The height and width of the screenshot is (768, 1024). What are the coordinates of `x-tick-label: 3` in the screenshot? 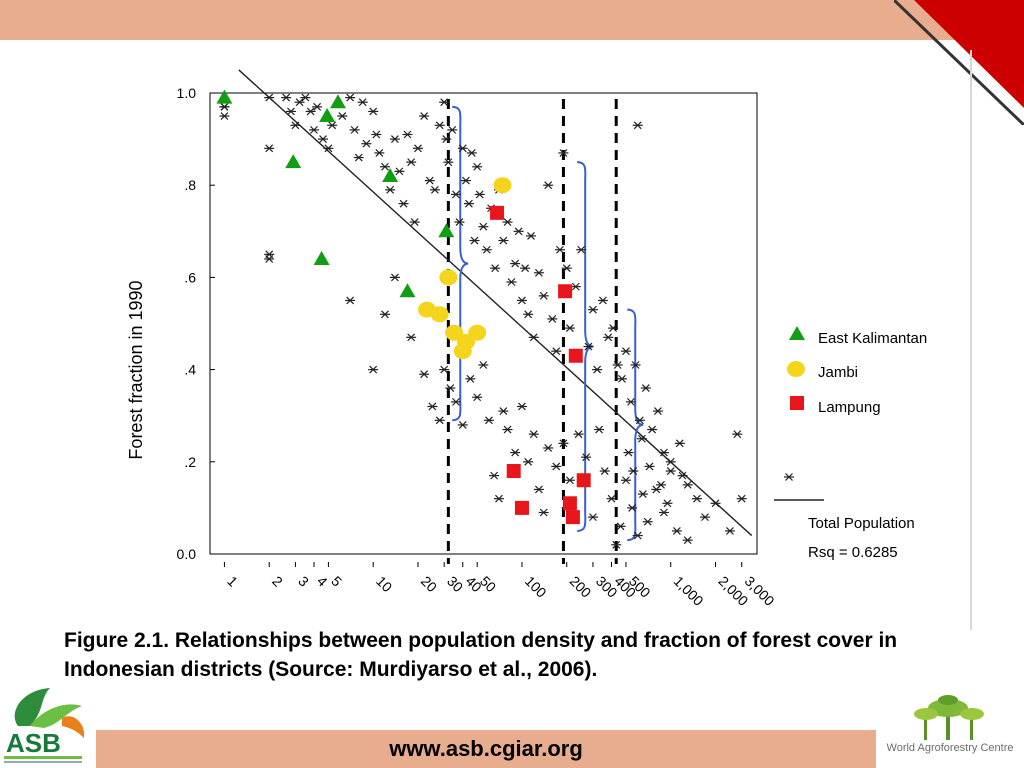 It's located at (303, 581).